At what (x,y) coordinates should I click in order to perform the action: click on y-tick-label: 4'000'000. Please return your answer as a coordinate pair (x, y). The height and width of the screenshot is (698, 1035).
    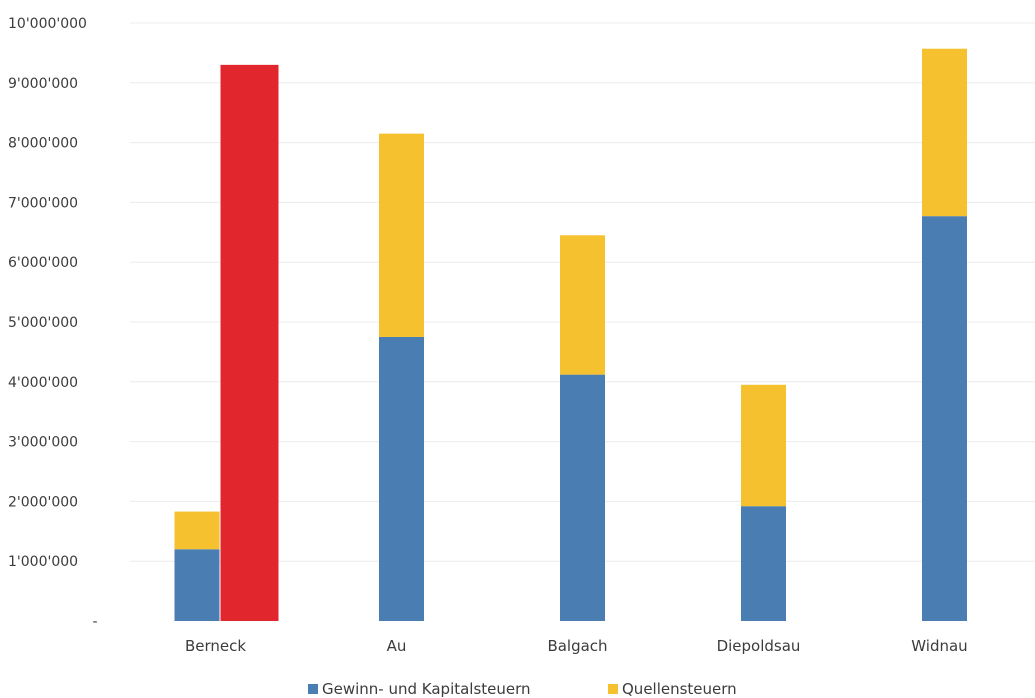
    Looking at the image, I should click on (43, 383).